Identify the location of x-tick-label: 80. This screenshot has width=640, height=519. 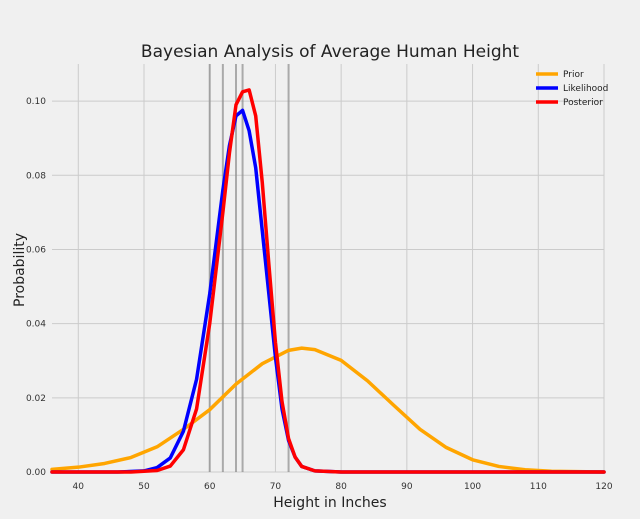
(341, 487).